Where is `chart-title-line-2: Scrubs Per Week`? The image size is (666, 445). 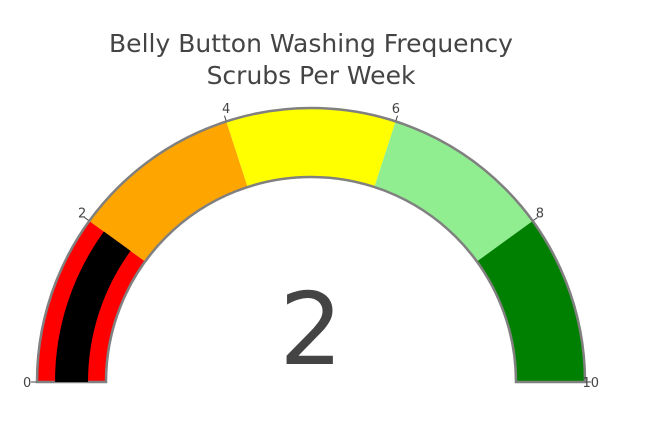
chart-title-line-2: Scrubs Per Week is located at coordinates (311, 75).